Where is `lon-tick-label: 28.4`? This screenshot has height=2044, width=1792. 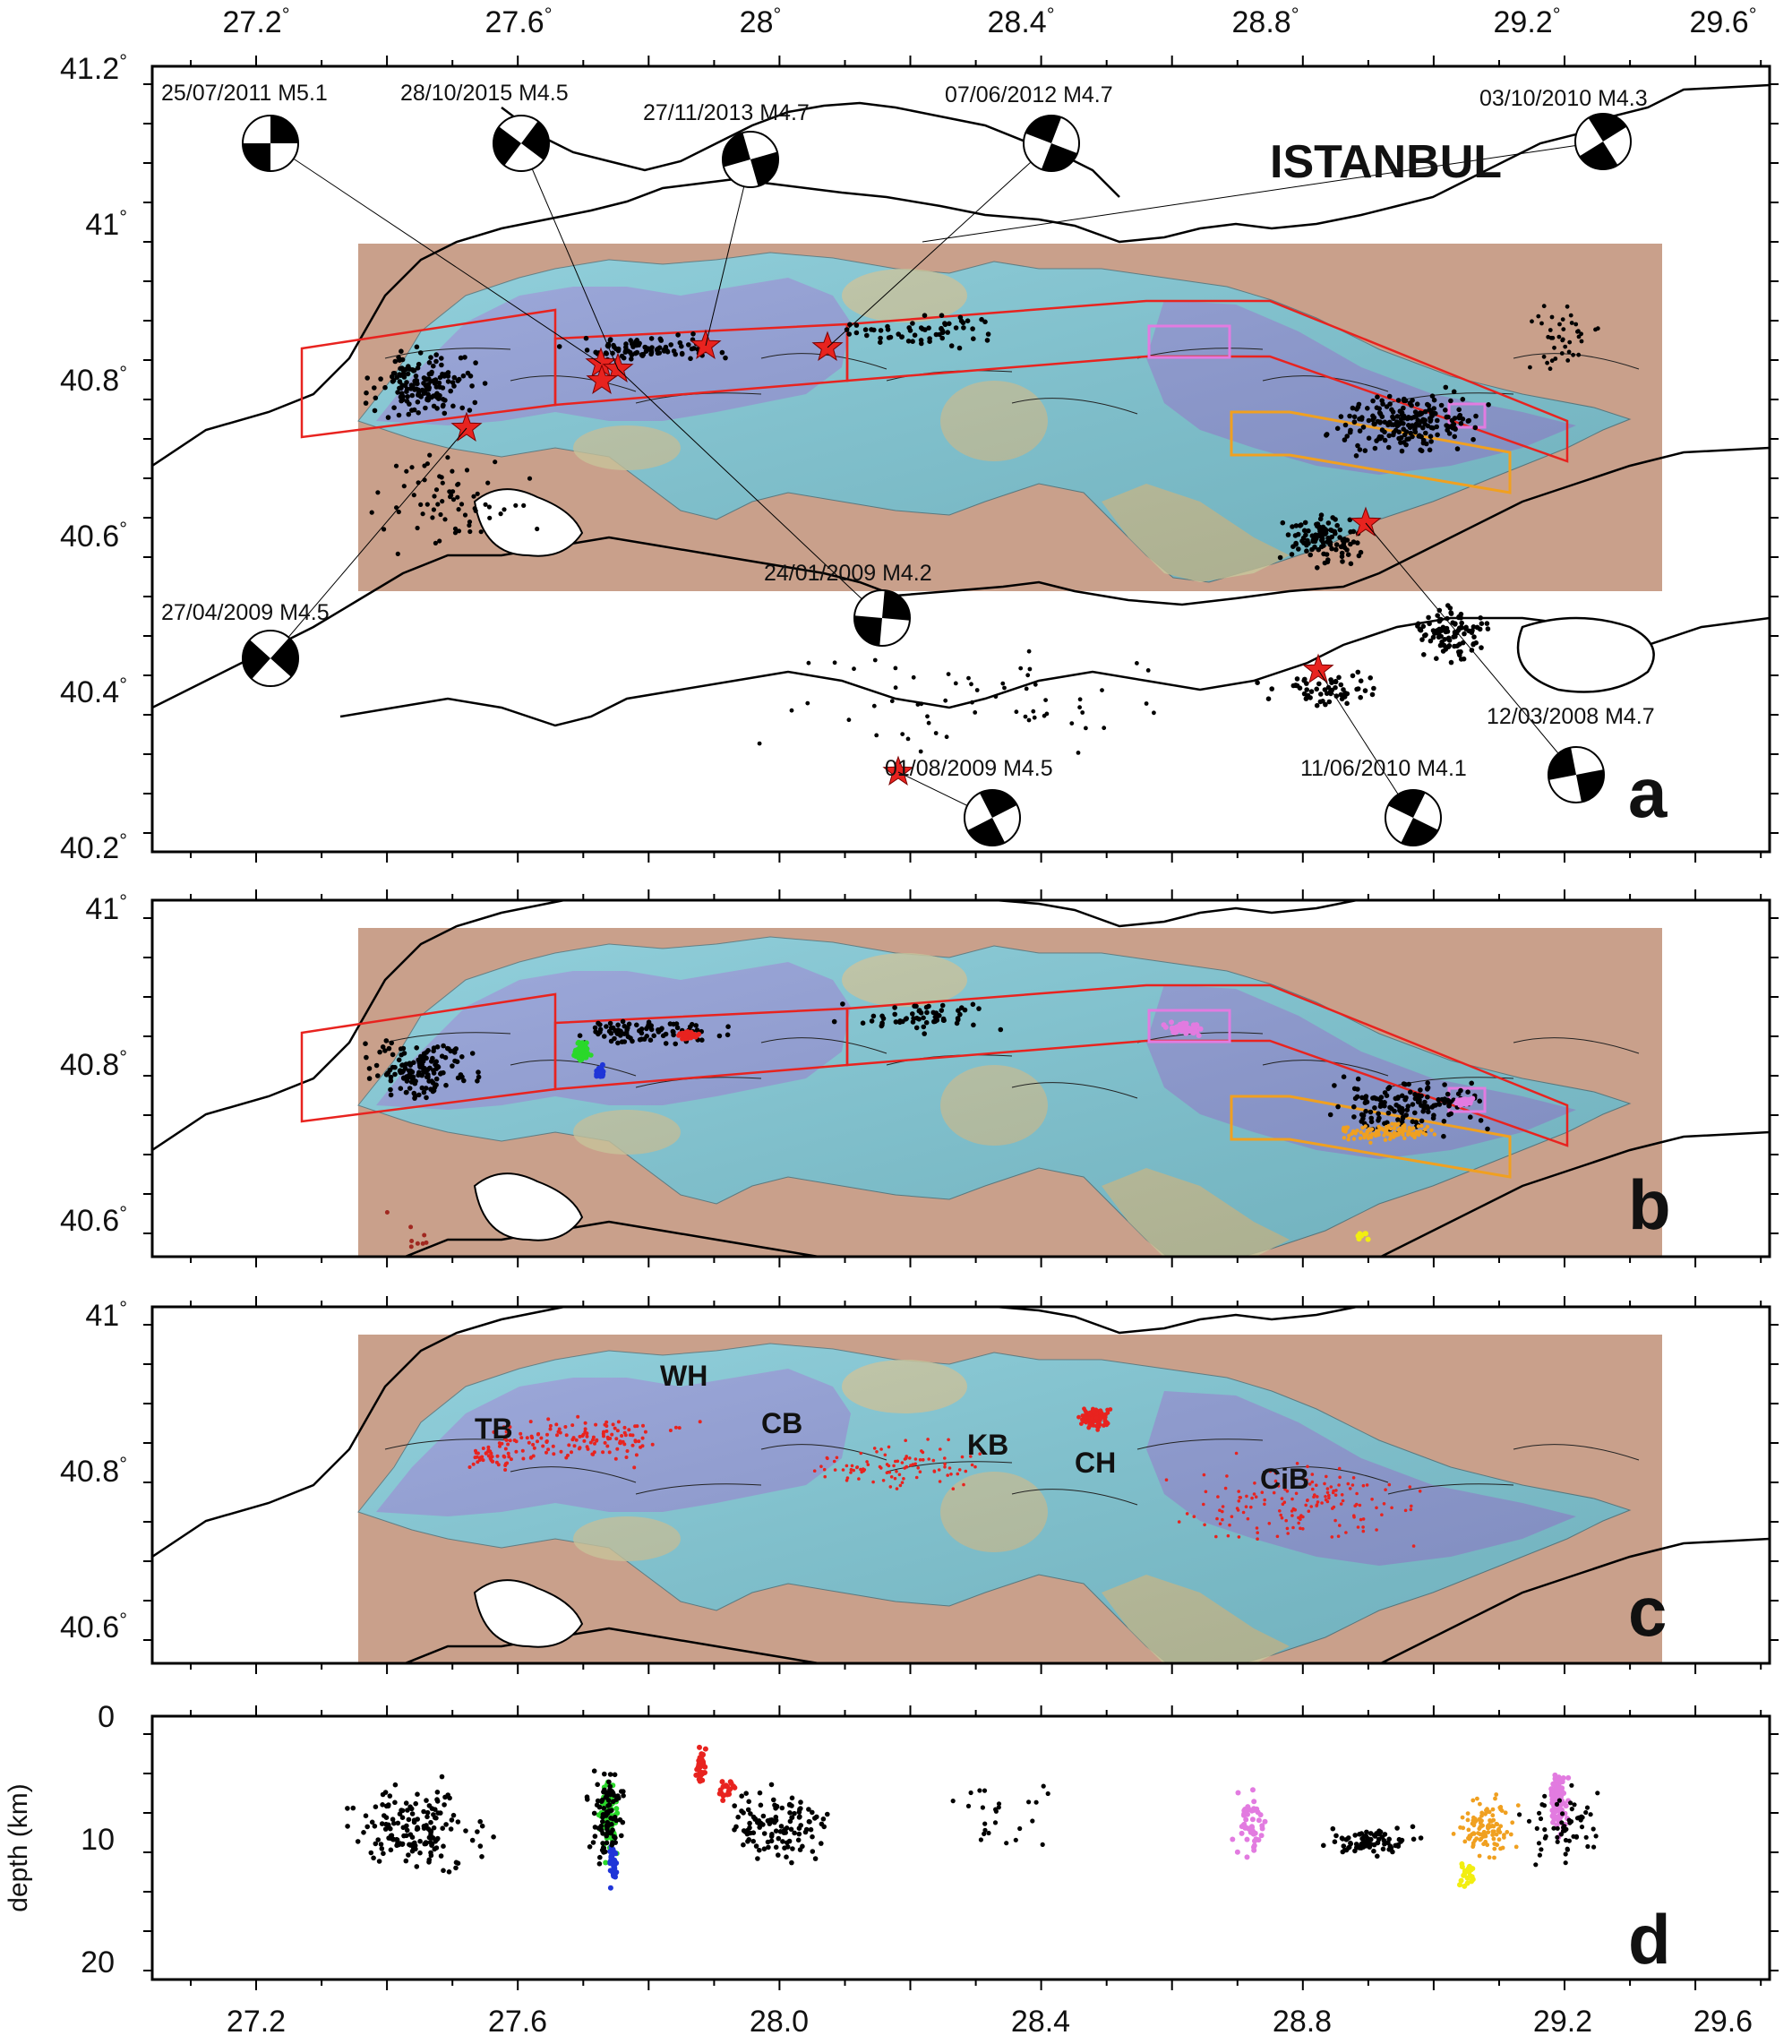
lon-tick-label: 28.4 is located at coordinates (1040, 2022).